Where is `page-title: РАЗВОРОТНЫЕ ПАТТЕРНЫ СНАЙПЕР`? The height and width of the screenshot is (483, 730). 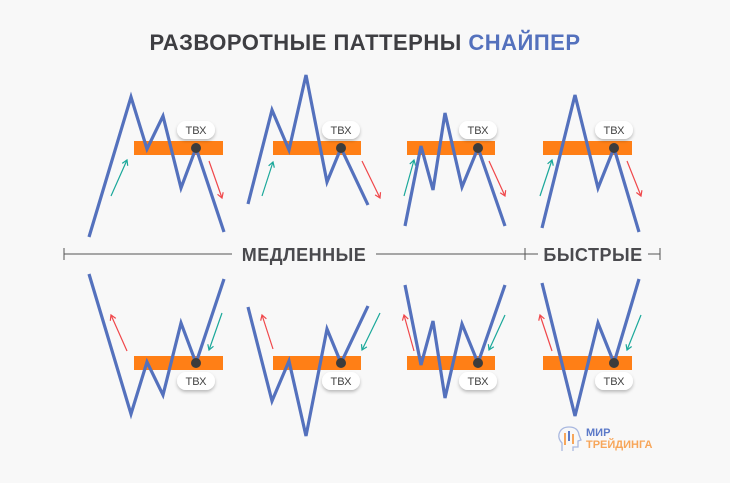
page-title: РАЗВОРОТНЫЕ ПАТТЕРНЫ СНАЙПЕР is located at coordinates (365, 43).